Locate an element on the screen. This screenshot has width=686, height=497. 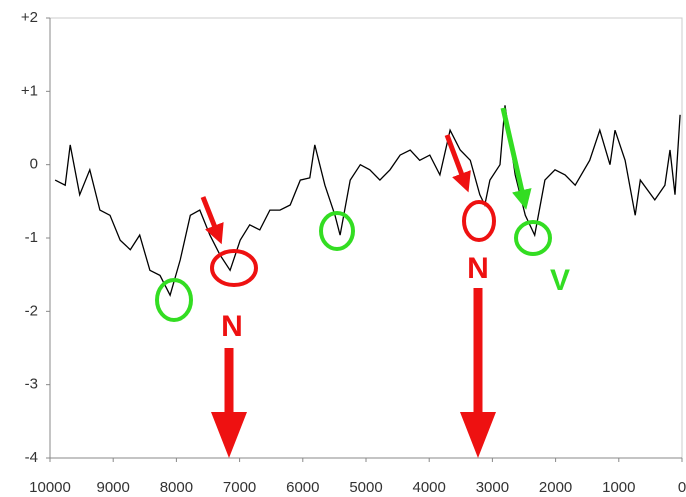
x-tick-label: 9000 is located at coordinates (113, 487).